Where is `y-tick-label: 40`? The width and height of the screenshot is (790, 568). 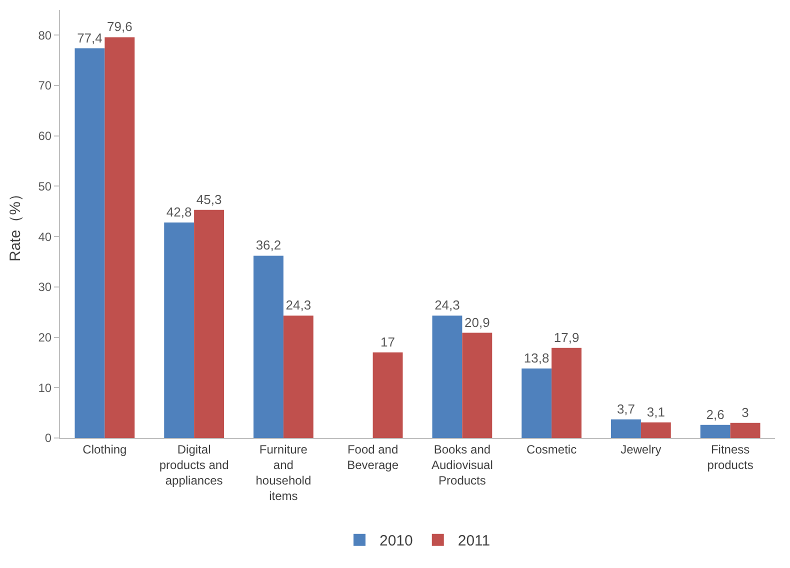
y-tick-label: 40 is located at coordinates (45, 237).